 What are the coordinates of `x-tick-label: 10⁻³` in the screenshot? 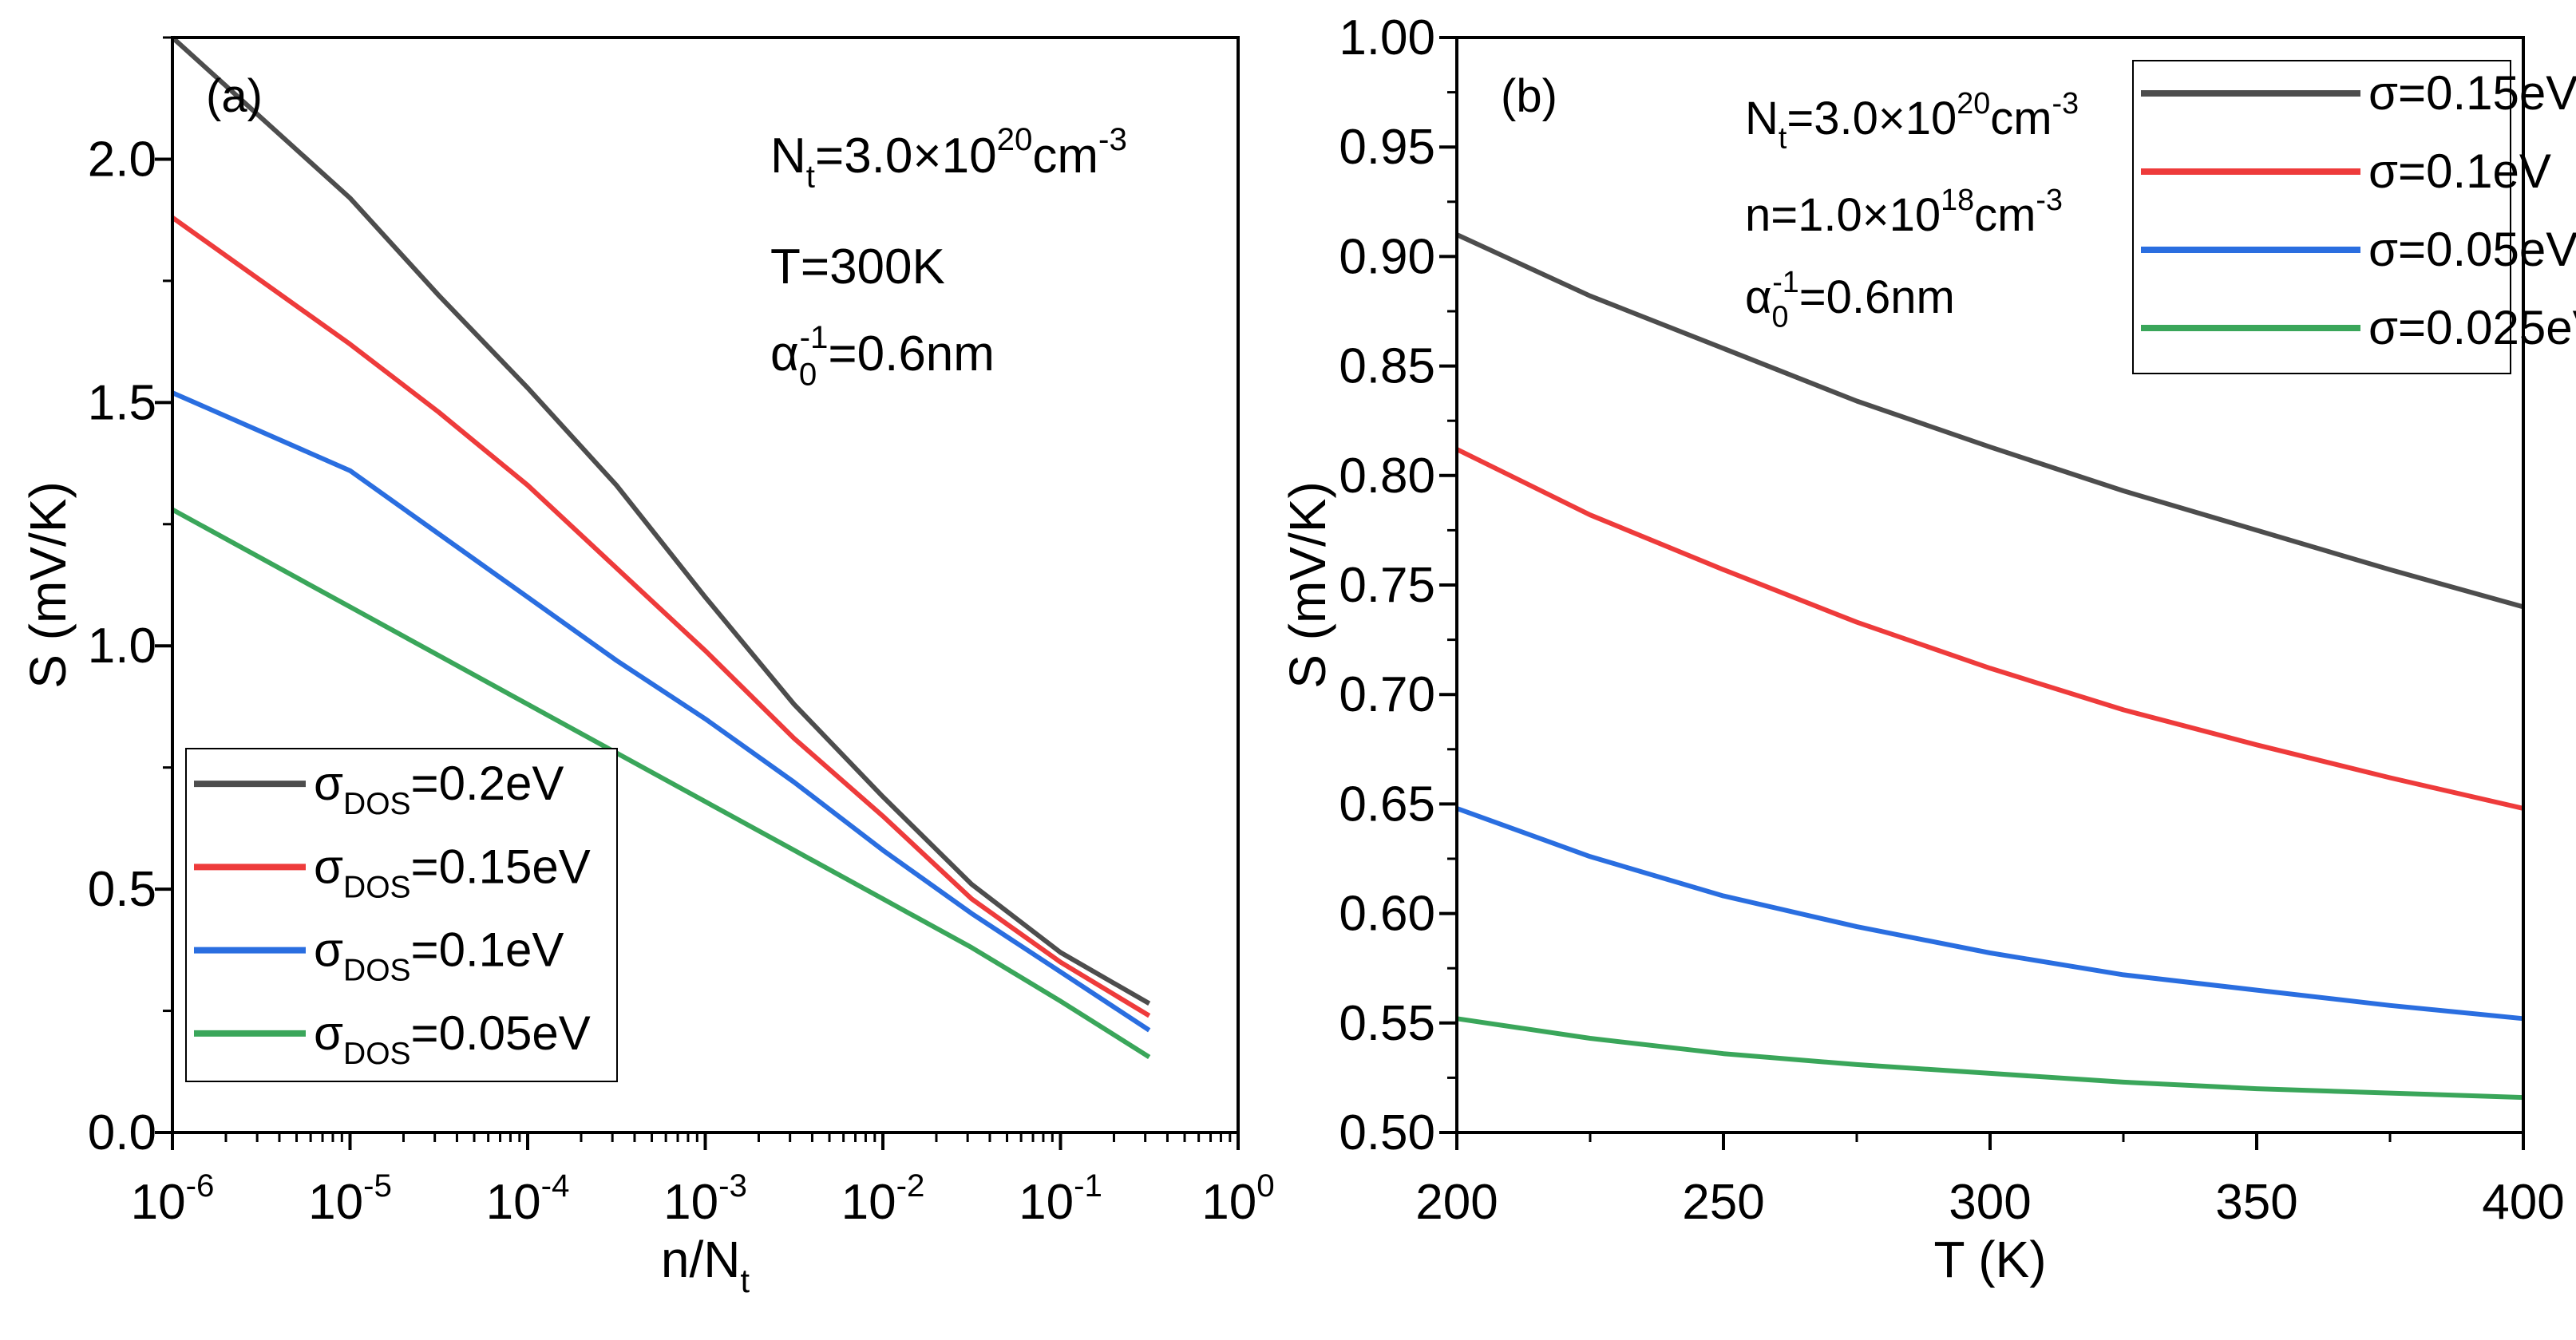 It's located at (705, 1199).